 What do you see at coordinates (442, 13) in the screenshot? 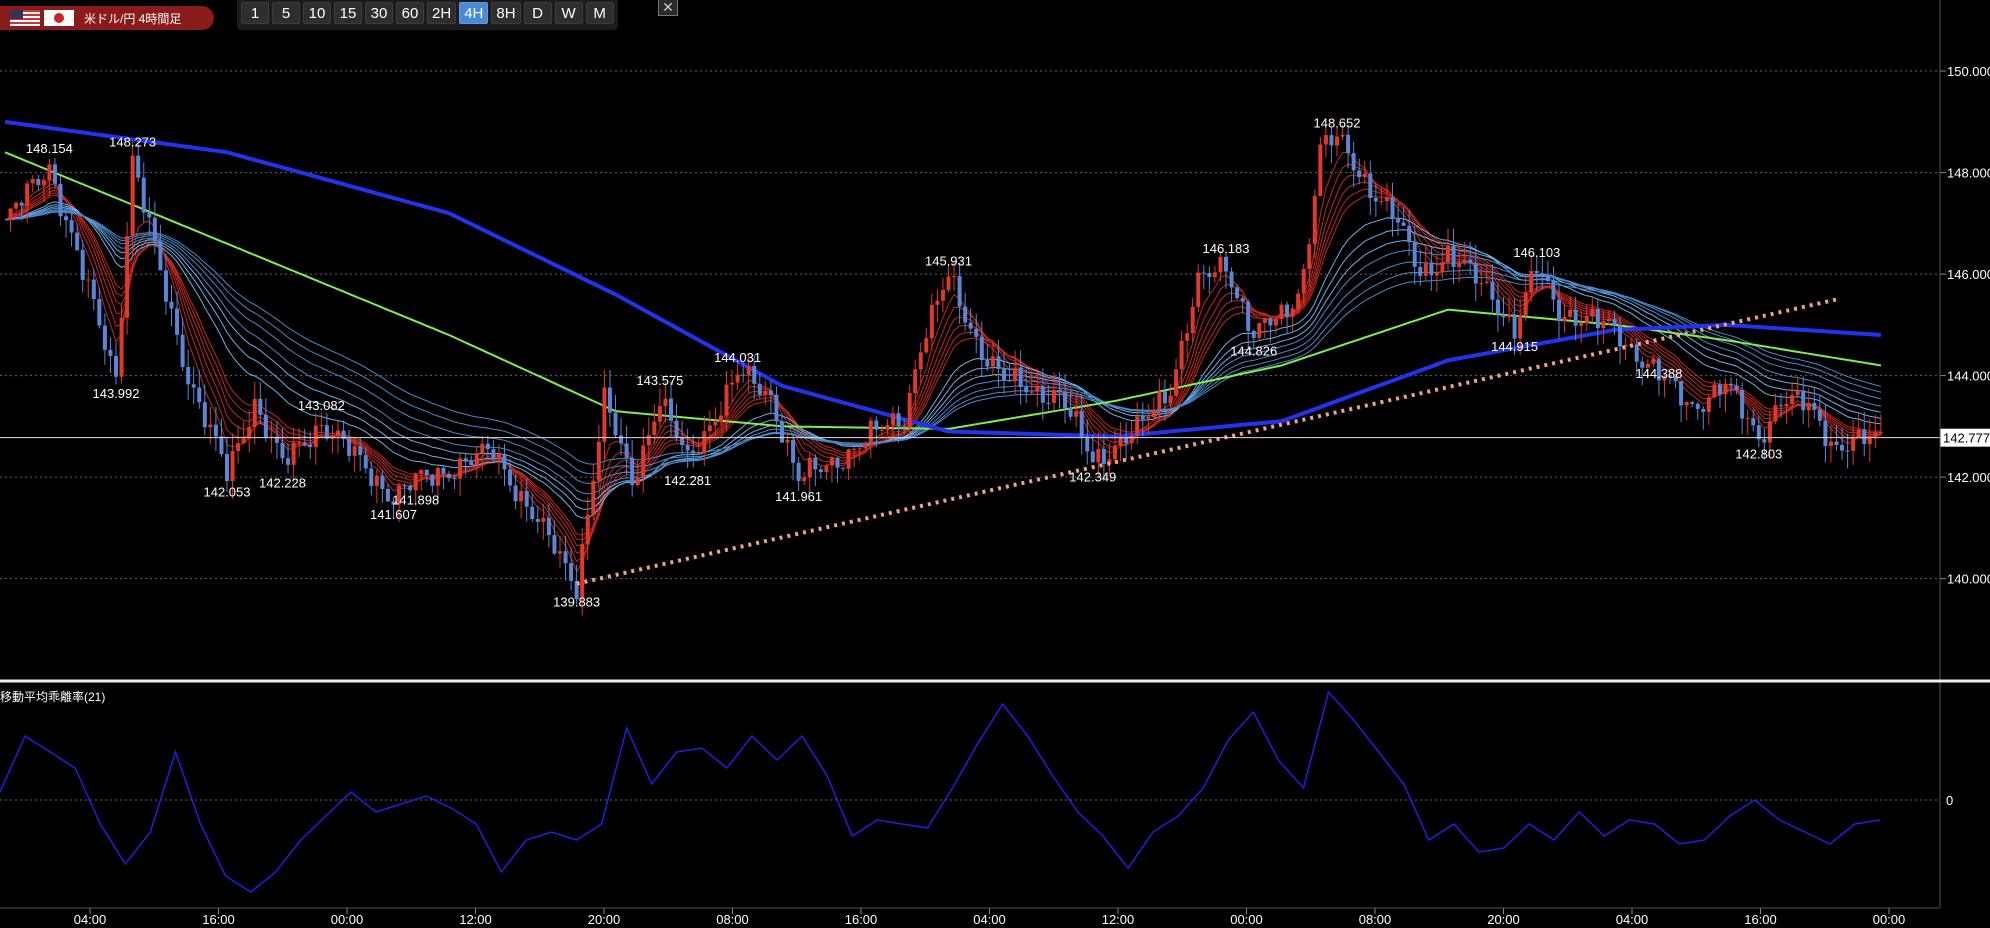
I see `timeframe-2h-button: 2H` at bounding box center [442, 13].